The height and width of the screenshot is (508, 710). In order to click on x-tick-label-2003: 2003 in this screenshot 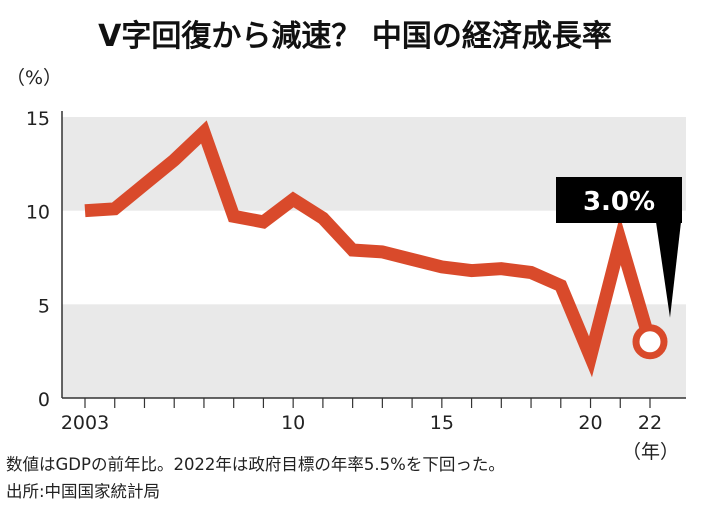, I will do `click(85, 423)`.